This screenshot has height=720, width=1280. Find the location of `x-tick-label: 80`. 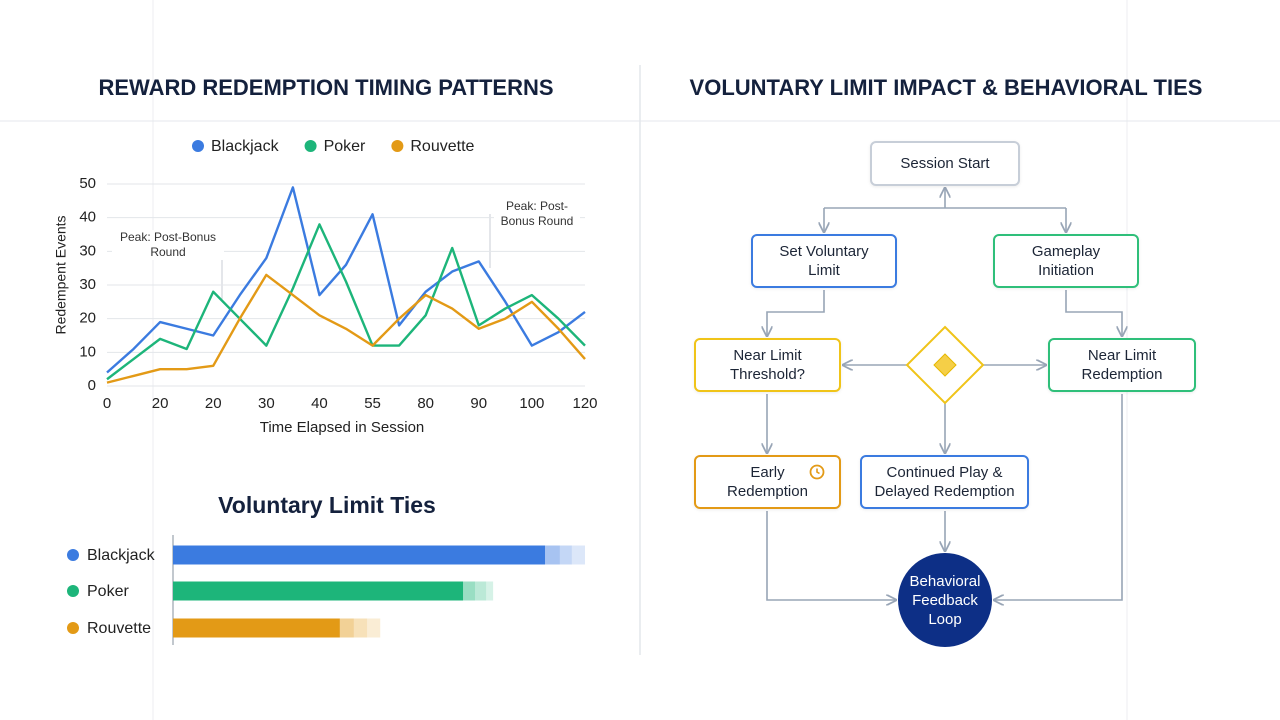

x-tick-label: 80 is located at coordinates (425, 403).